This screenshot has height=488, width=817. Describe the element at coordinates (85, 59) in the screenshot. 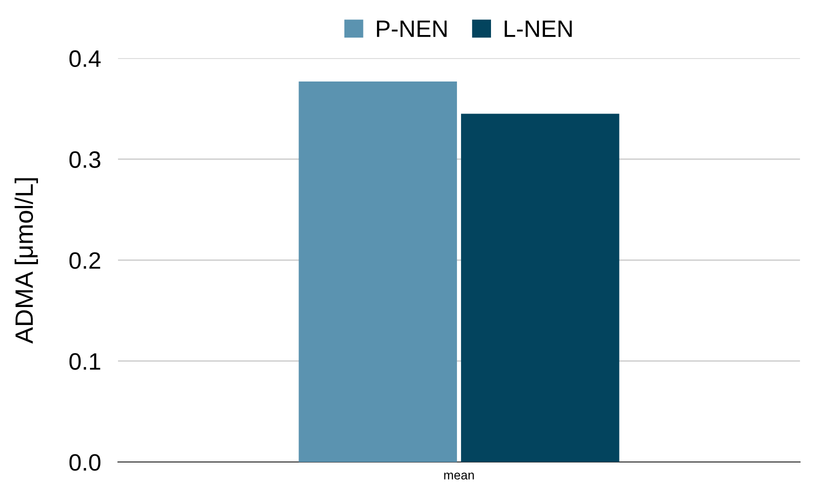

I see `y-tick-label: 0.4` at that location.